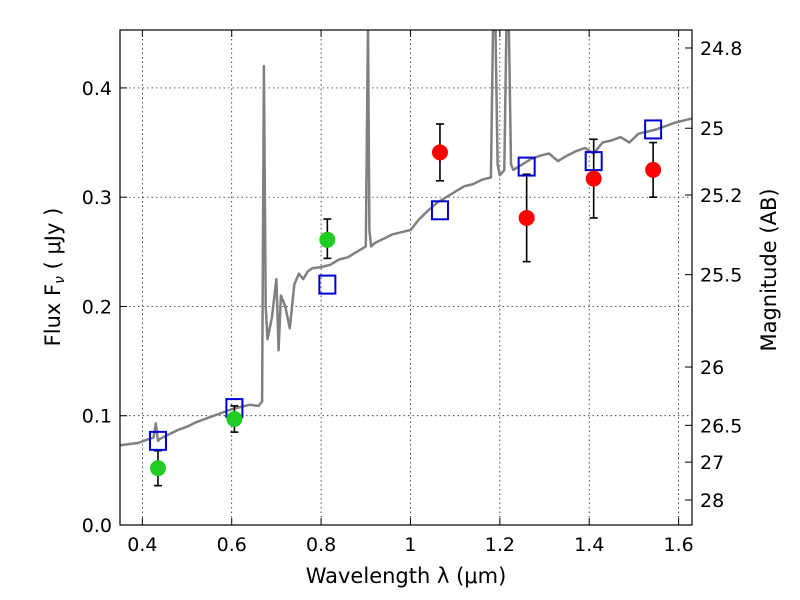 This screenshot has height=600, width=800. What do you see at coordinates (232, 545) in the screenshot?
I see `x-tick-label: 0.6` at bounding box center [232, 545].